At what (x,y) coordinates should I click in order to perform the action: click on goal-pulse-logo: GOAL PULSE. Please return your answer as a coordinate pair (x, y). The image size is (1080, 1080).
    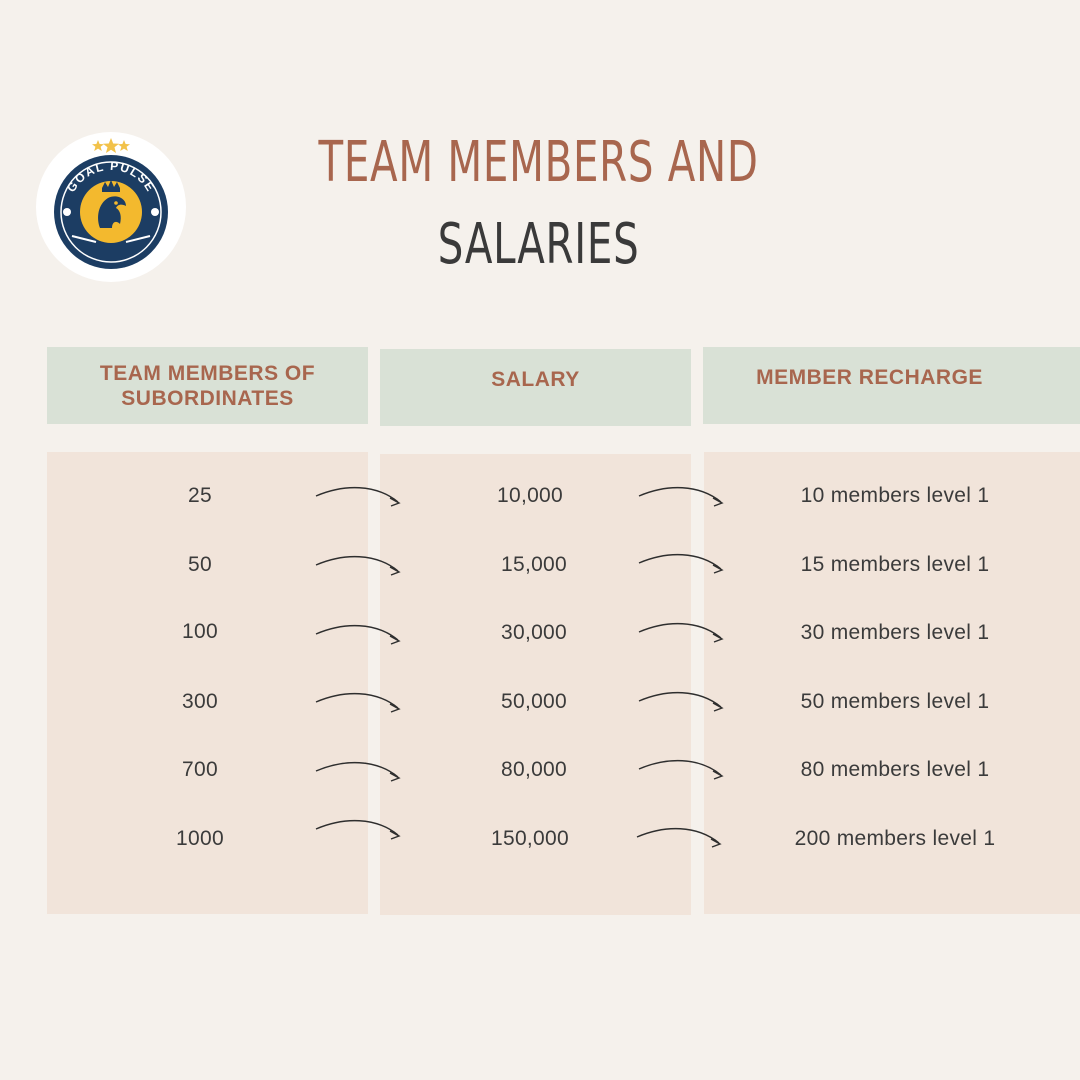
    Looking at the image, I should click on (111, 207).